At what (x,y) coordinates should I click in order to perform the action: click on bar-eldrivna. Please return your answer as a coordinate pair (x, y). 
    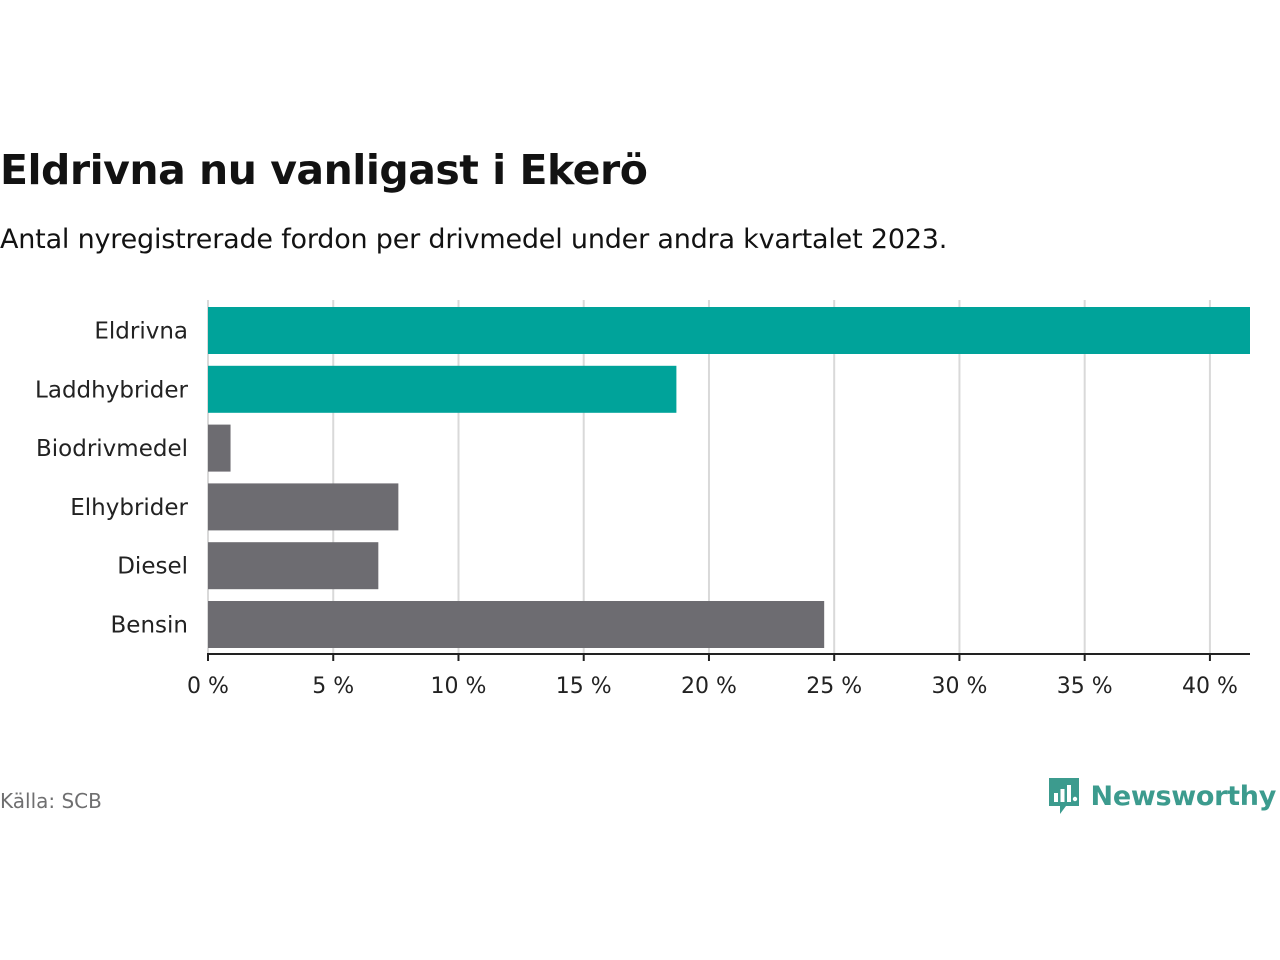
    Looking at the image, I should click on (729, 330).